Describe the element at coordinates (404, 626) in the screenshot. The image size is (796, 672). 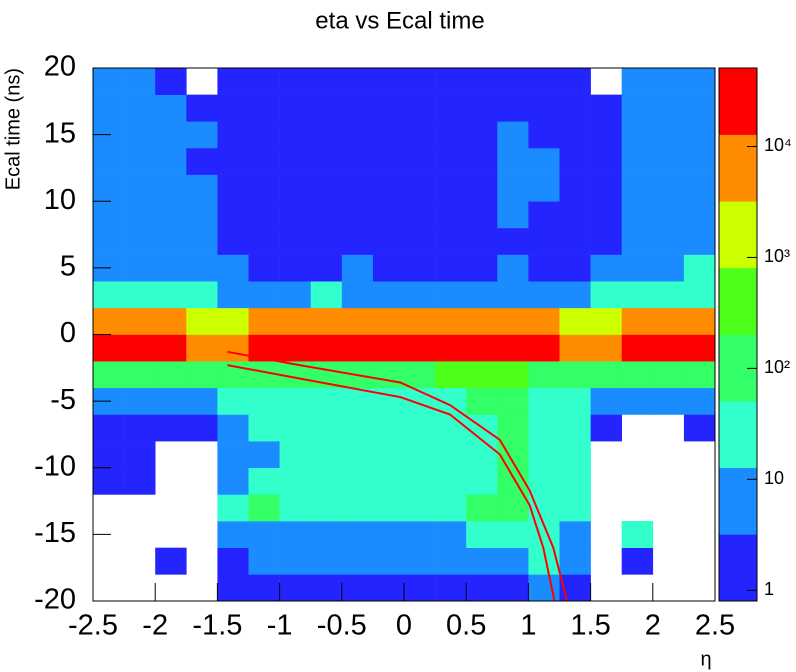
I see `x-tick-label: 0` at that location.